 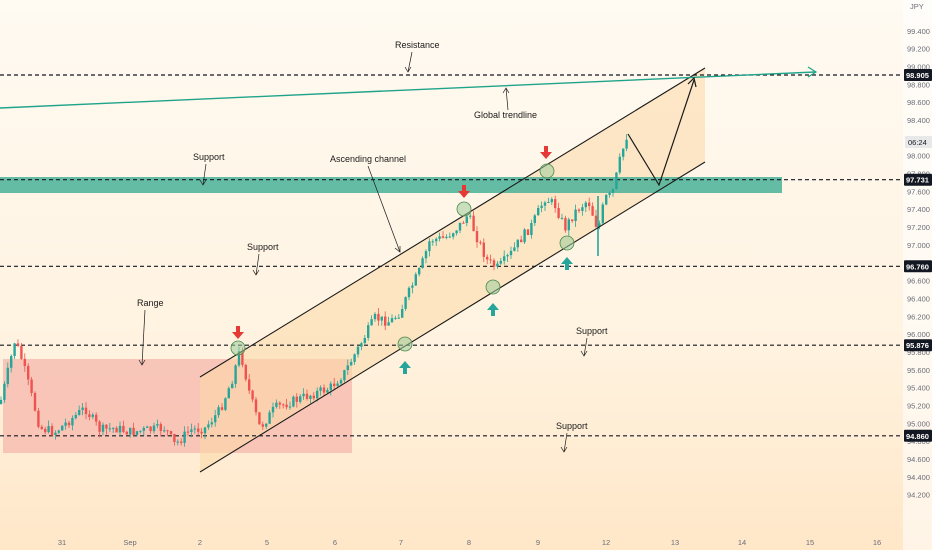 What do you see at coordinates (918, 281) in the screenshot?
I see `y-tick-label: 96.600` at bounding box center [918, 281].